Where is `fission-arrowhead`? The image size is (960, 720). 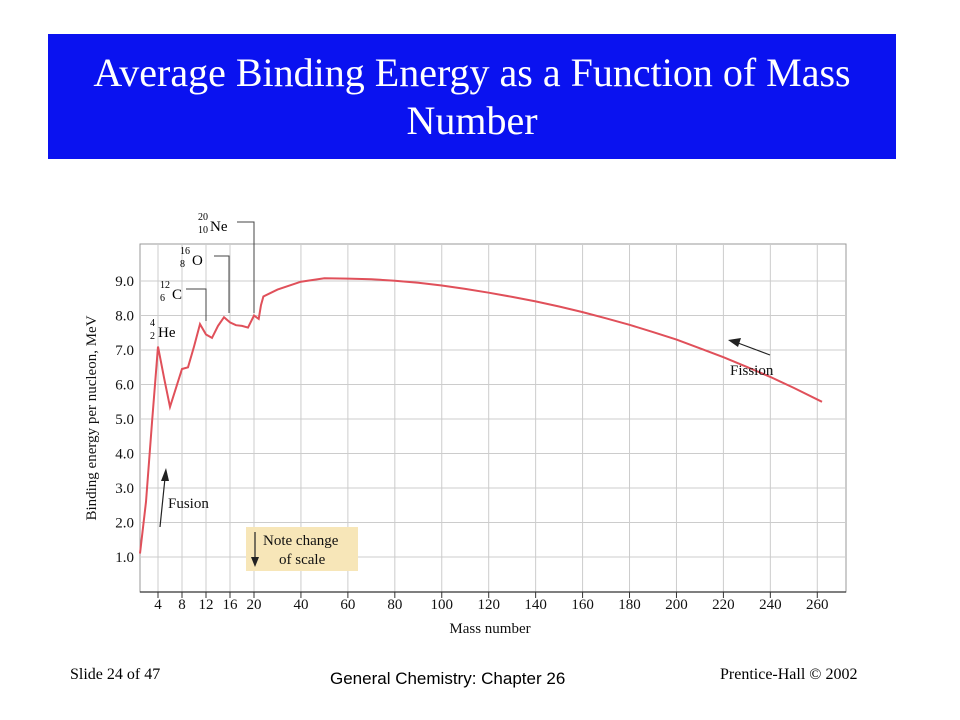 fission-arrowhead is located at coordinates (734, 342).